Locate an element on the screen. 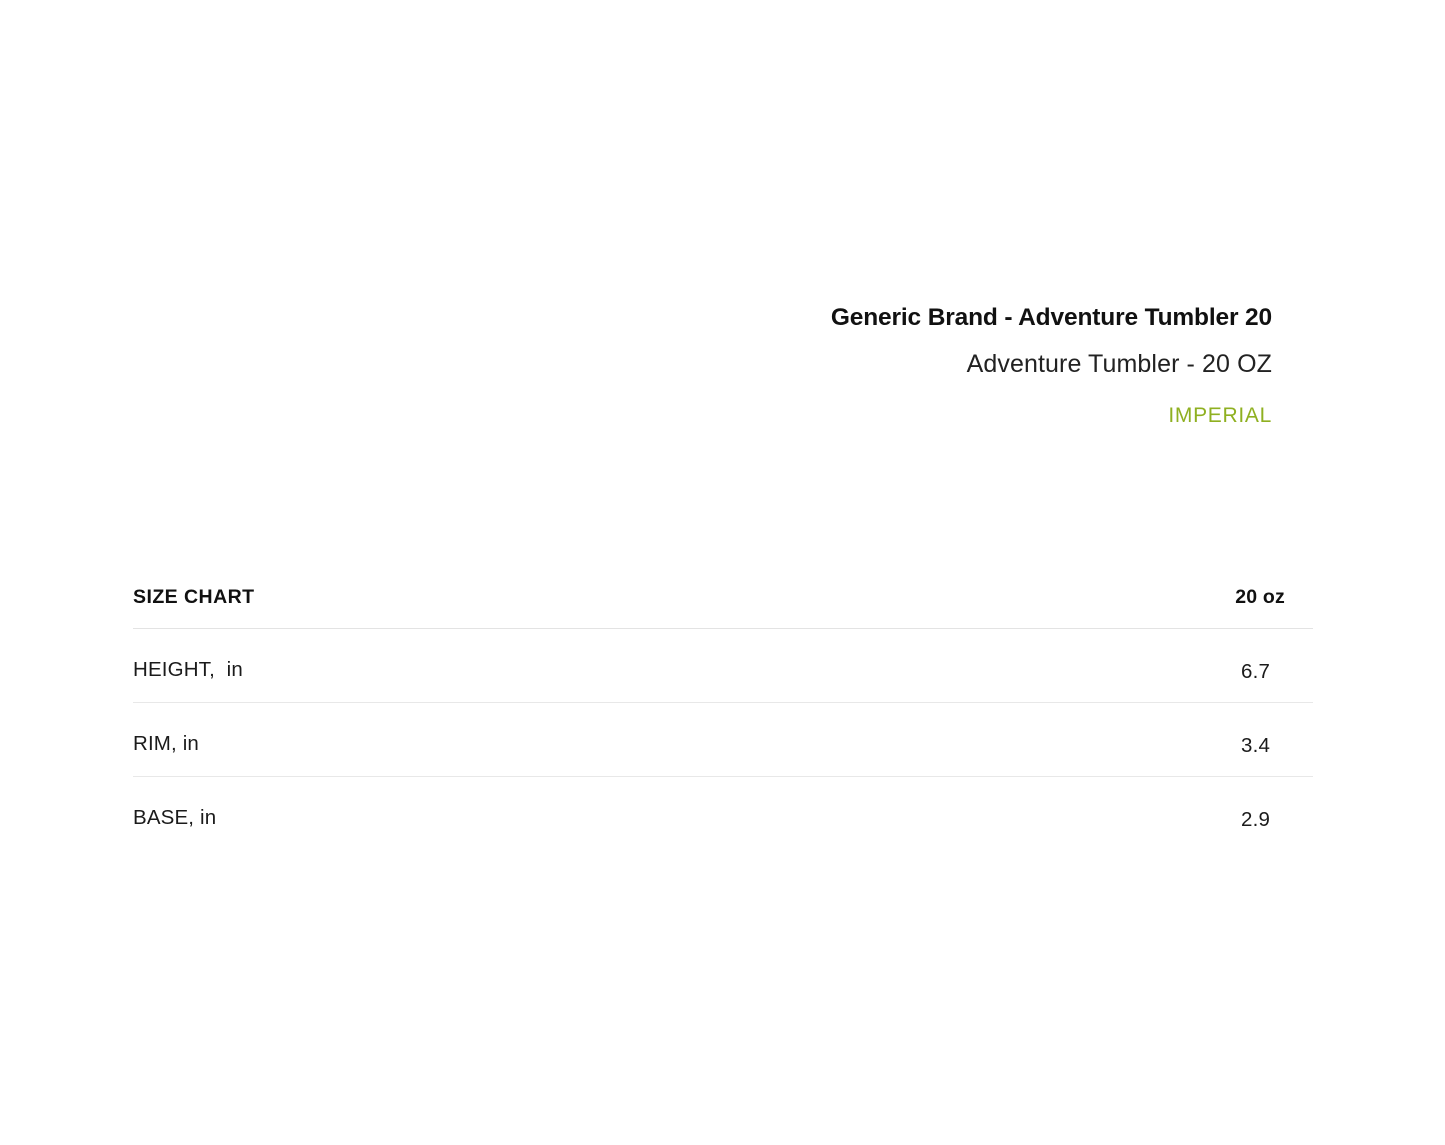 The image size is (1445, 1145). row-label-rim: RIM, in is located at coordinates (166, 743).